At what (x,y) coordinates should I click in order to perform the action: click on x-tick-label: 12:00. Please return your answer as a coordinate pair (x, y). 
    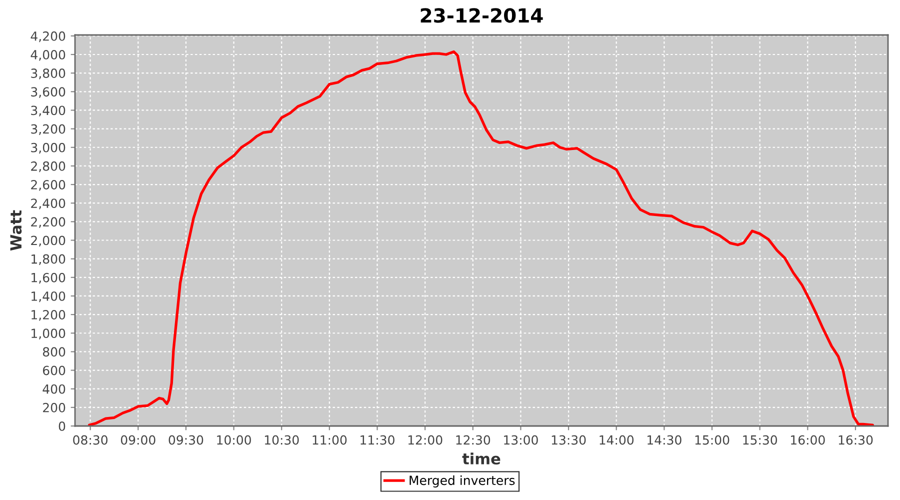
    Looking at the image, I should click on (425, 440).